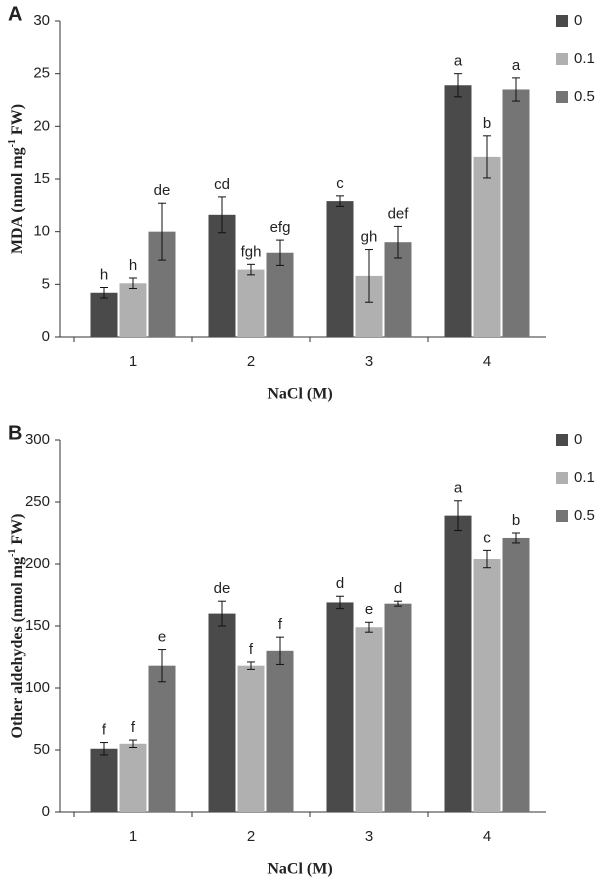 This screenshot has width=600, height=889. I want to click on y-axis-title-part: MDA (nmol mg, so click(17, 200).